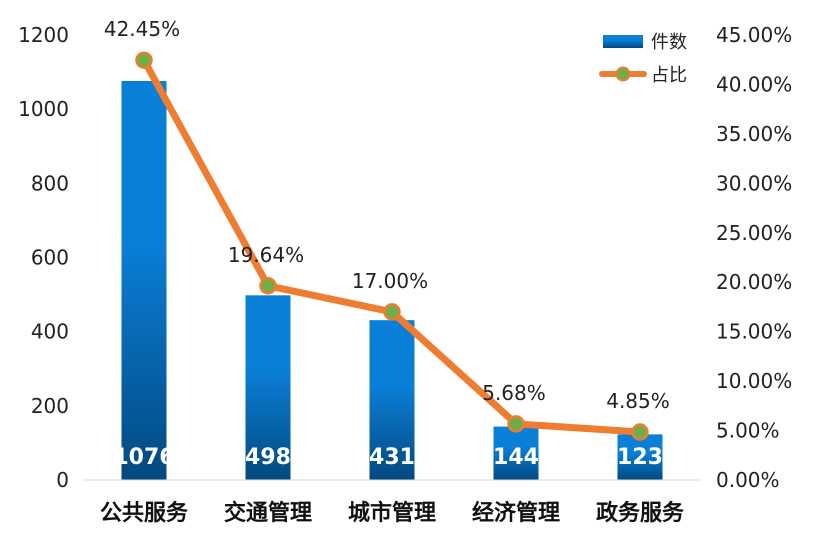 This screenshot has width=834, height=548. I want to click on right-axis-tick-label: 30.00%, so click(754, 183).